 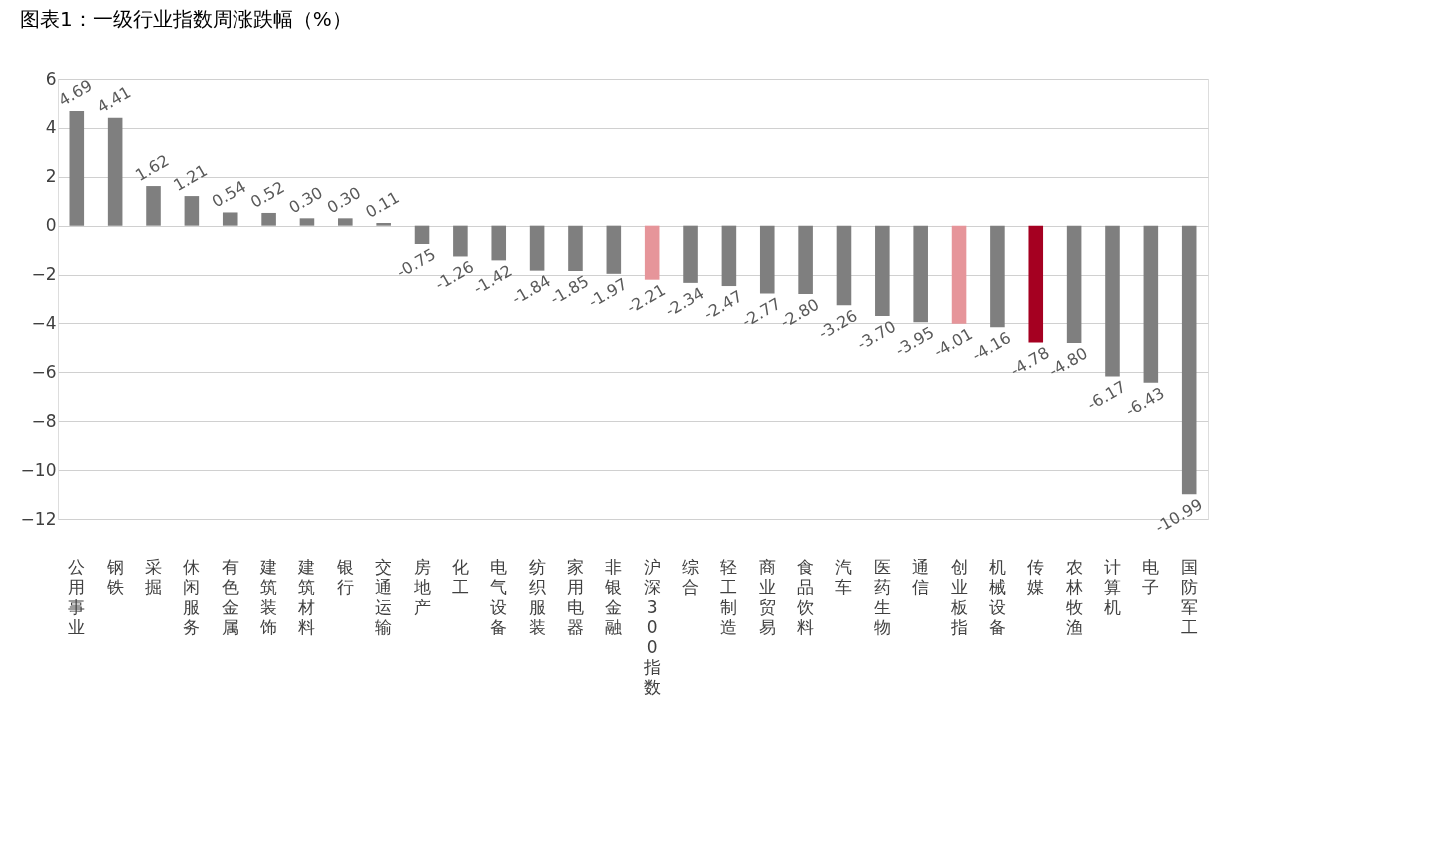 I want to click on x-tick-label: 电气设备, so click(x=499, y=596).